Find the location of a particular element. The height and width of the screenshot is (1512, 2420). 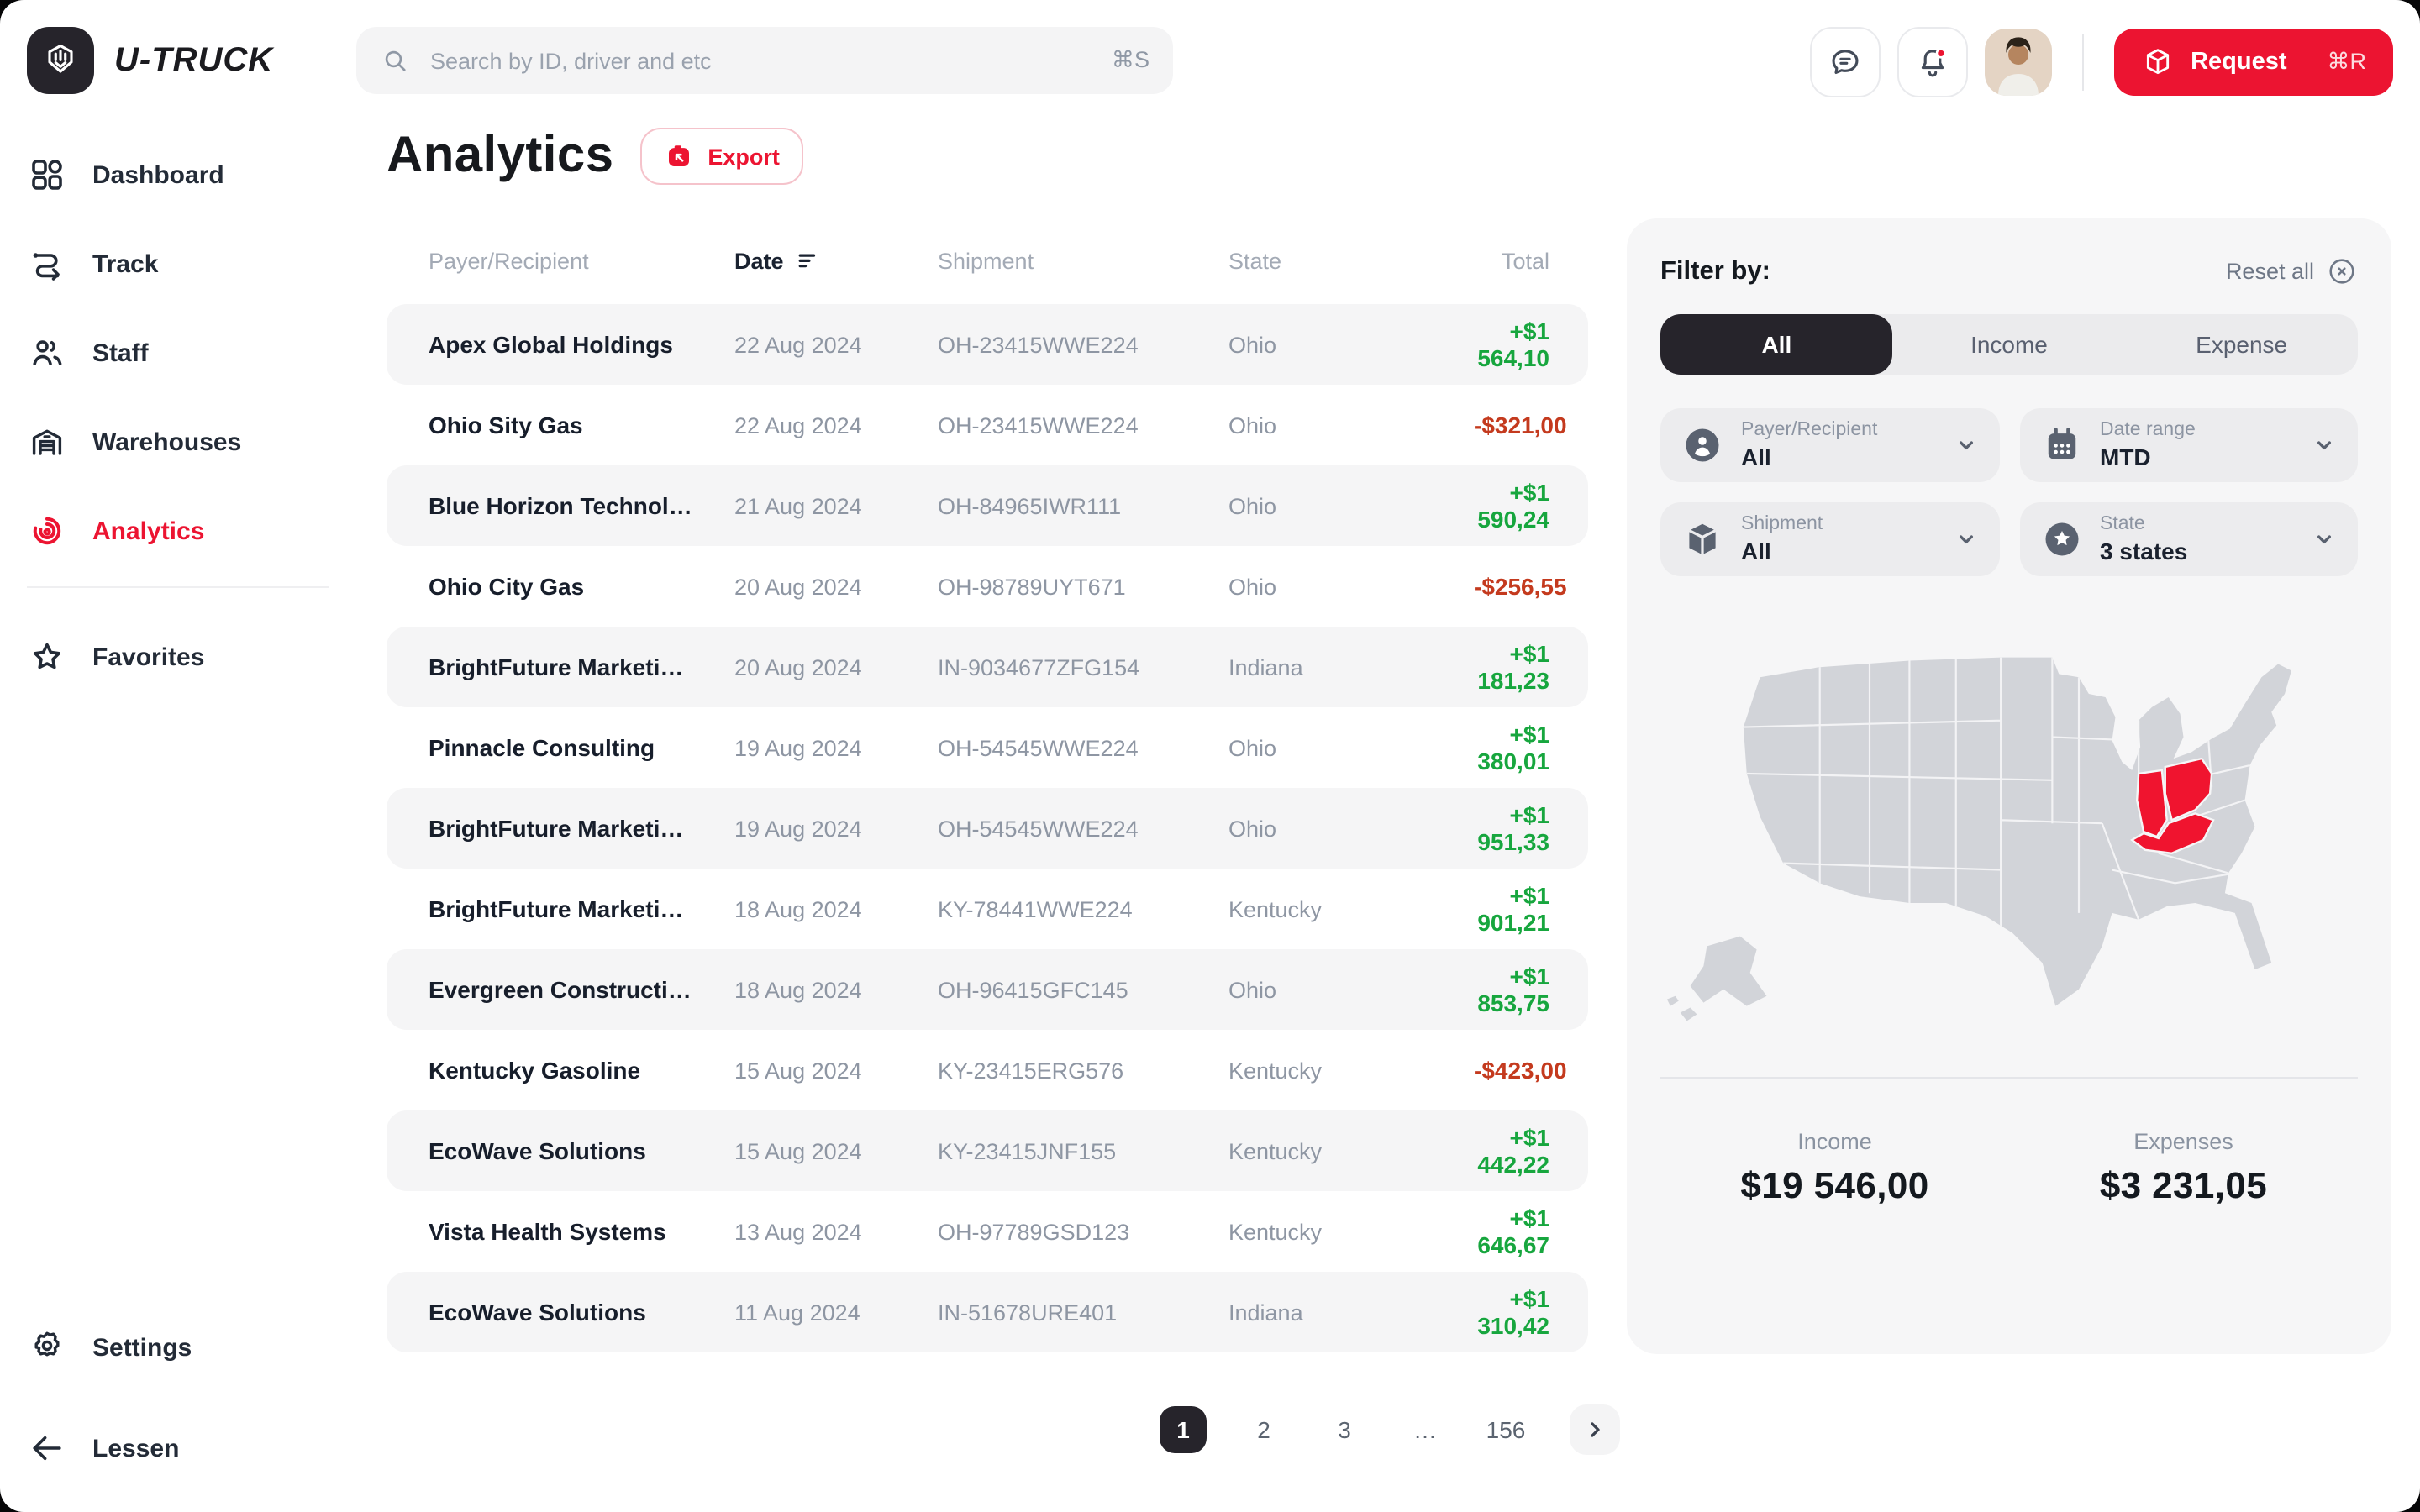

total-cell: +$1 646,67 is located at coordinates (1513, 1231).